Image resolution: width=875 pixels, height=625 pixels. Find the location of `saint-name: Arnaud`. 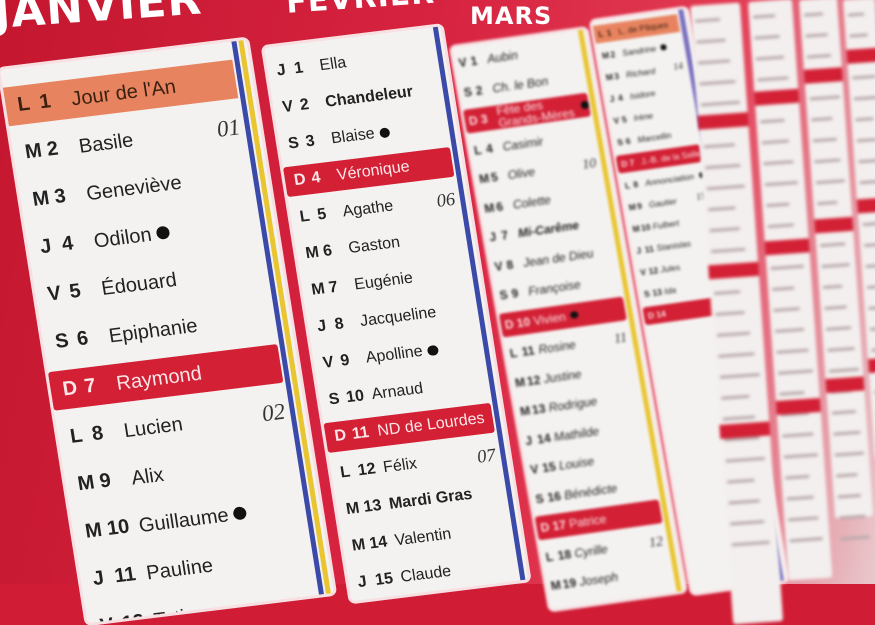

saint-name: Arnaud is located at coordinates (397, 392).